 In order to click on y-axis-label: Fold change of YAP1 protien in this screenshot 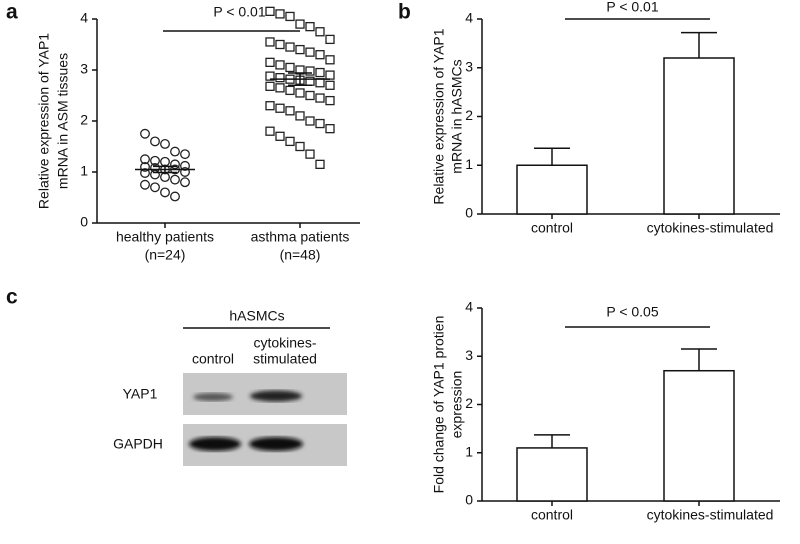, I will do `click(439, 405)`.